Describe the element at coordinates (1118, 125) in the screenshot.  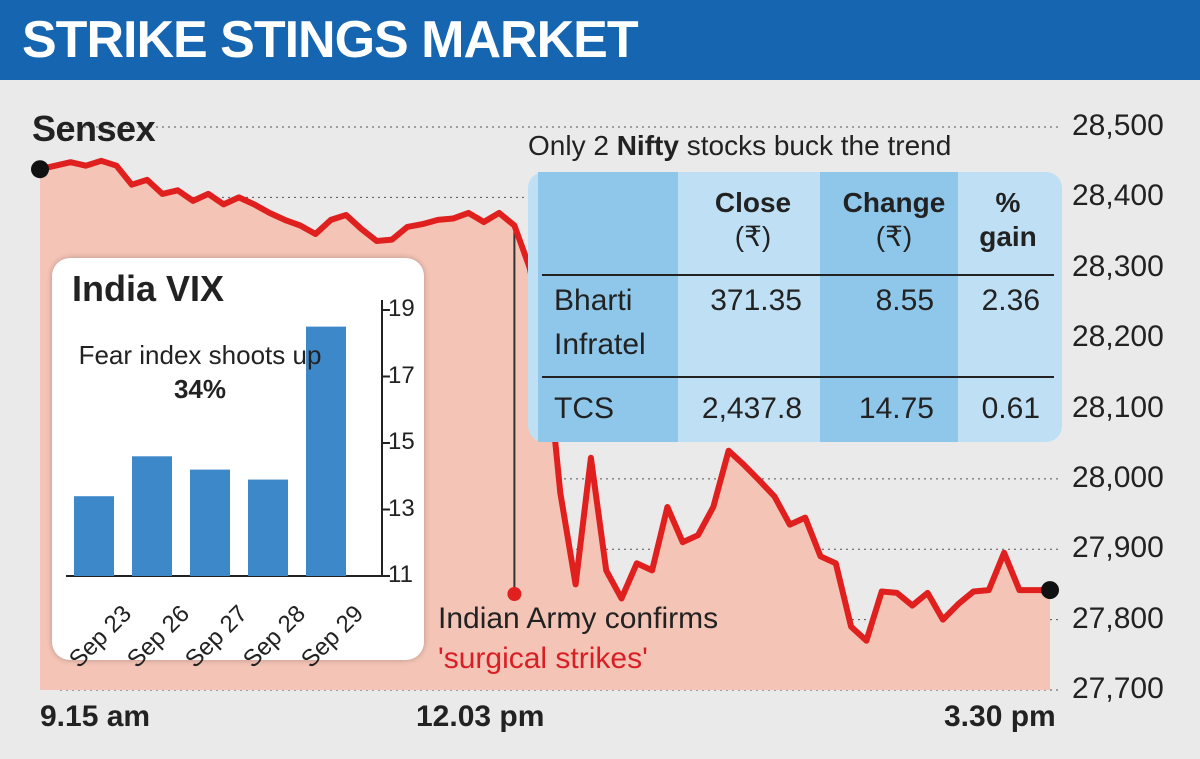
I see `y-tick-label: 28,500` at that location.